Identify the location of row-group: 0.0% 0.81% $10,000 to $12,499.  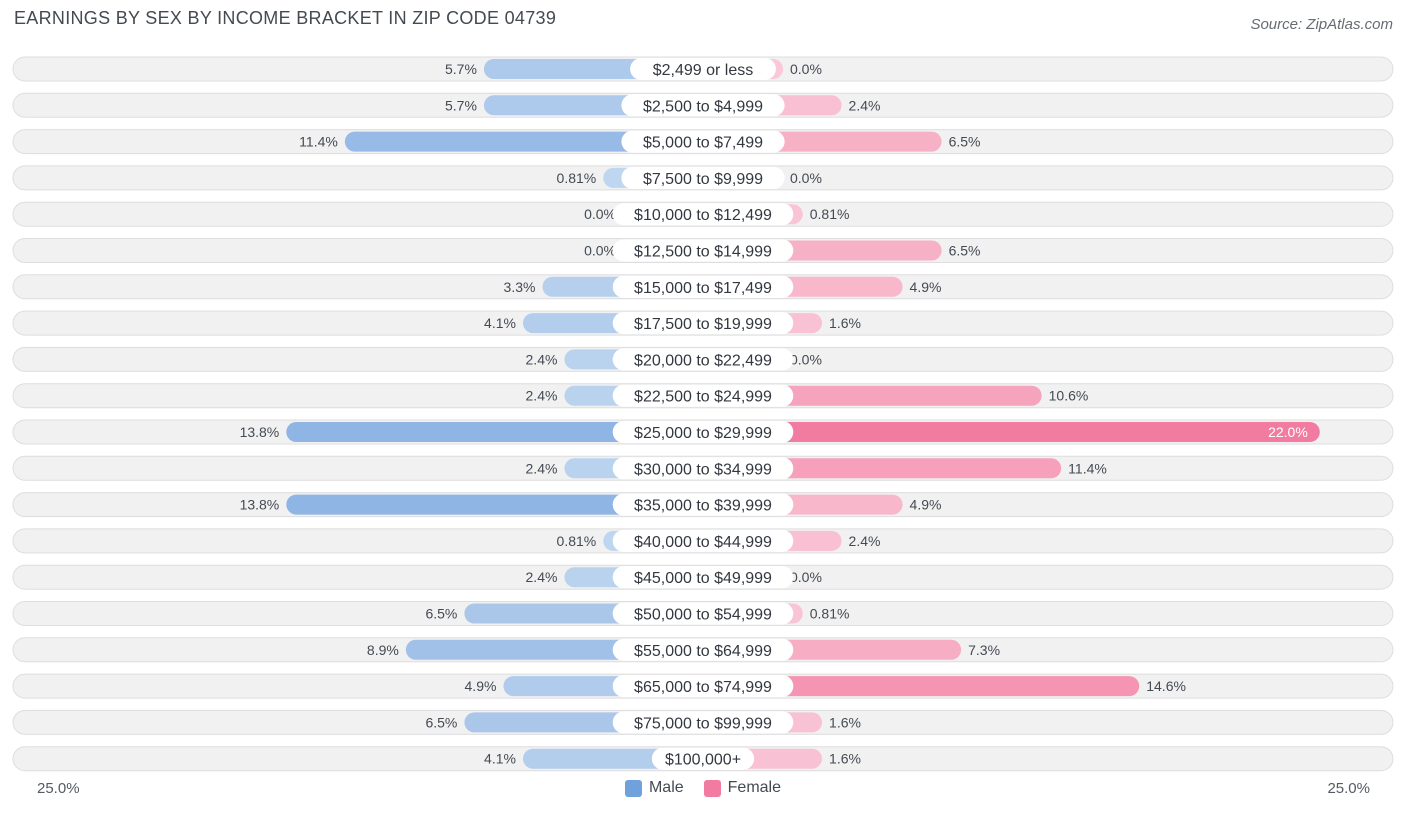
(703, 214).